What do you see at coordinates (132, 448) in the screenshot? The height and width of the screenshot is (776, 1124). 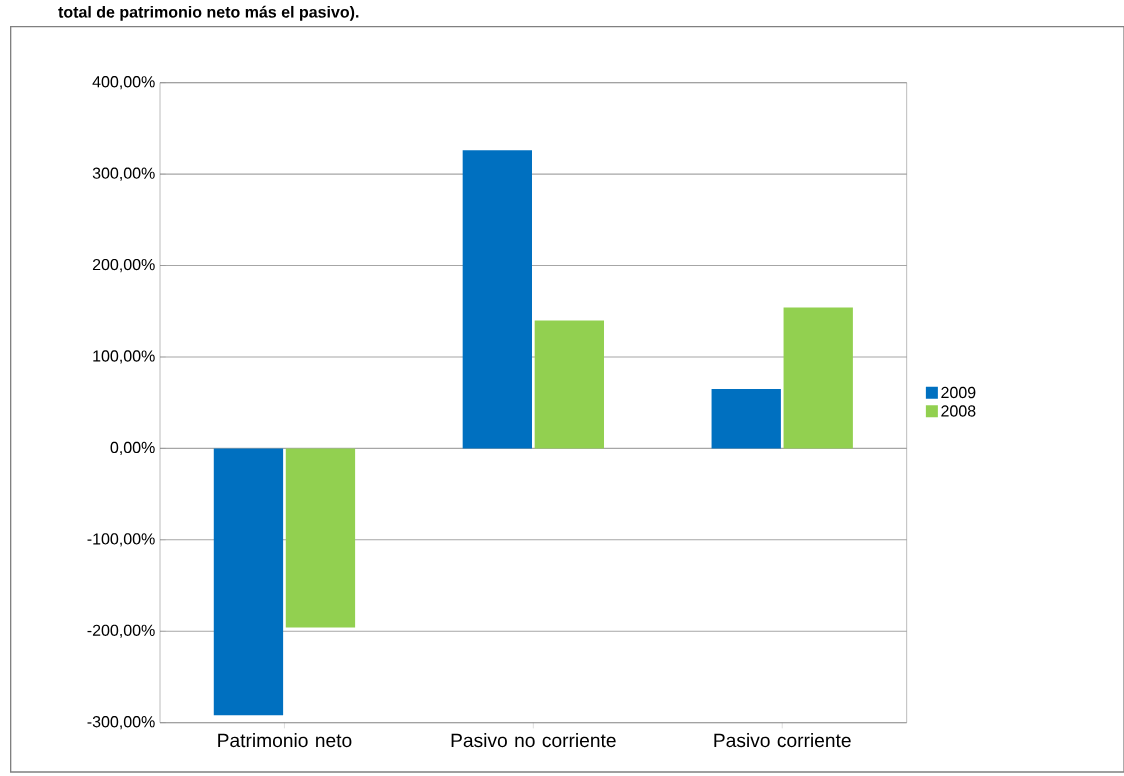 I see `y-tick-label: 0,00%` at bounding box center [132, 448].